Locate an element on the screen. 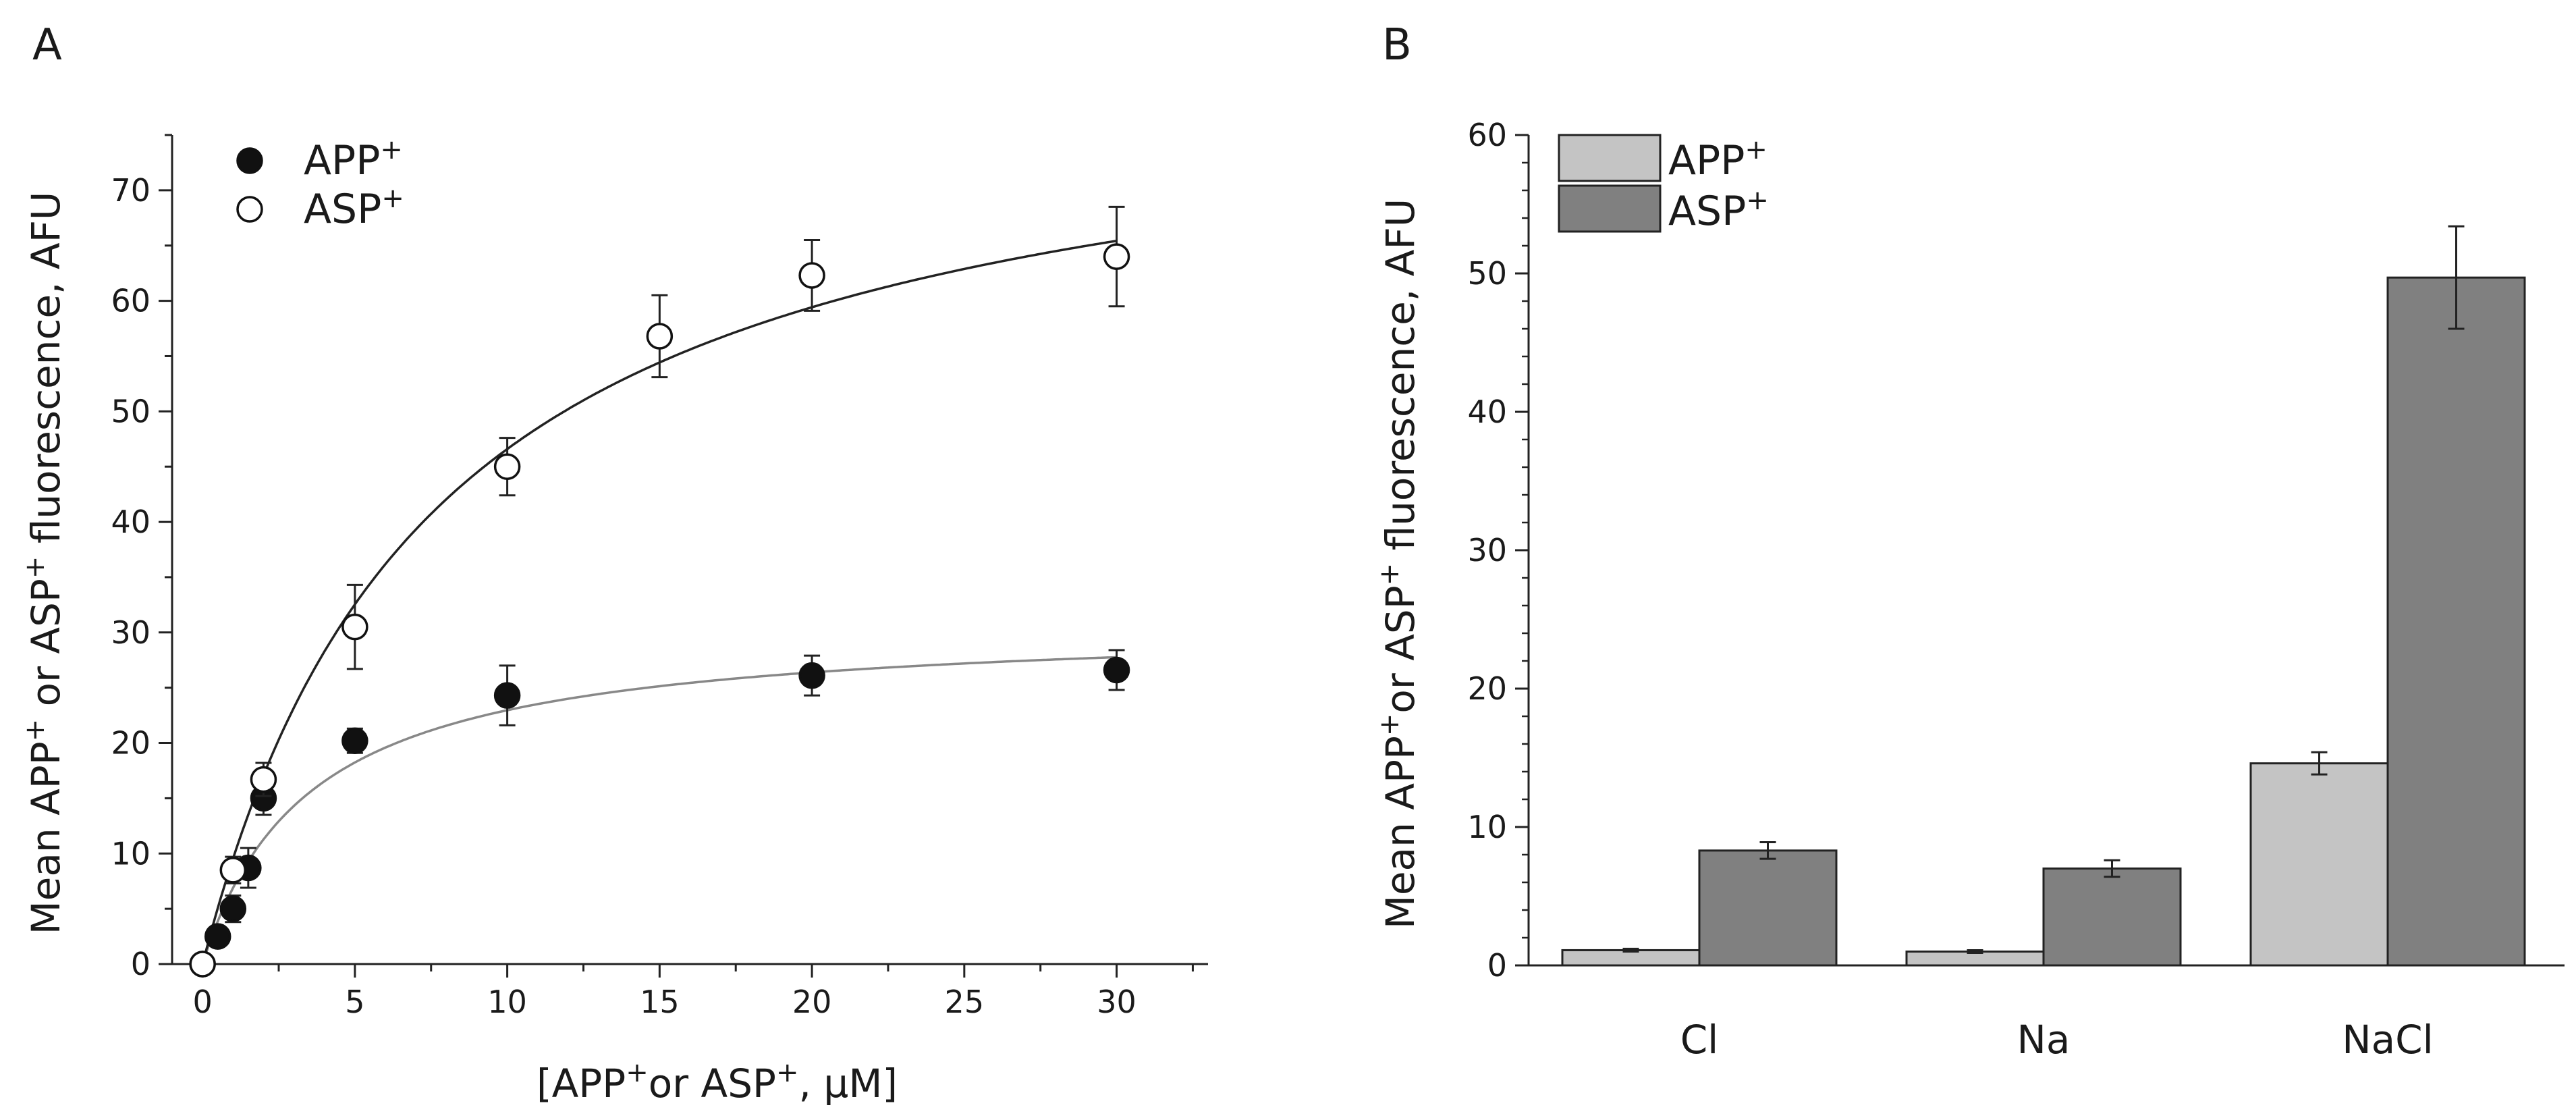 The height and width of the screenshot is (1120, 2576). legend-swatch-app is located at coordinates (1610, 158).